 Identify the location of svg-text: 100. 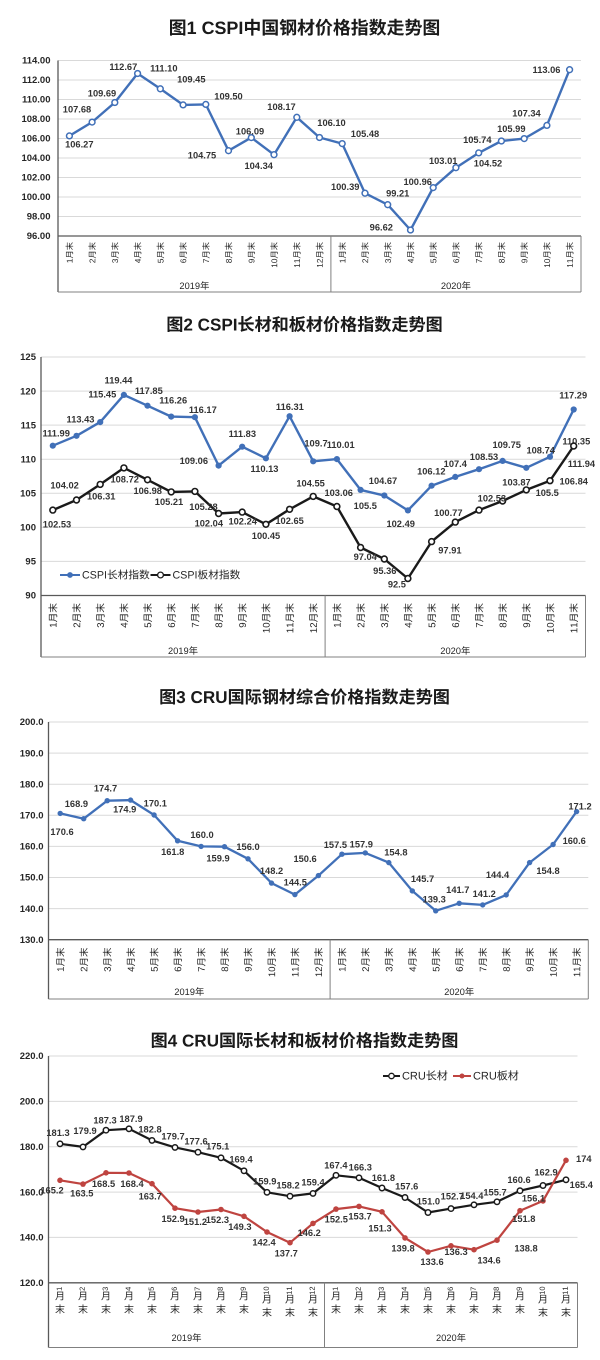
(28, 528).